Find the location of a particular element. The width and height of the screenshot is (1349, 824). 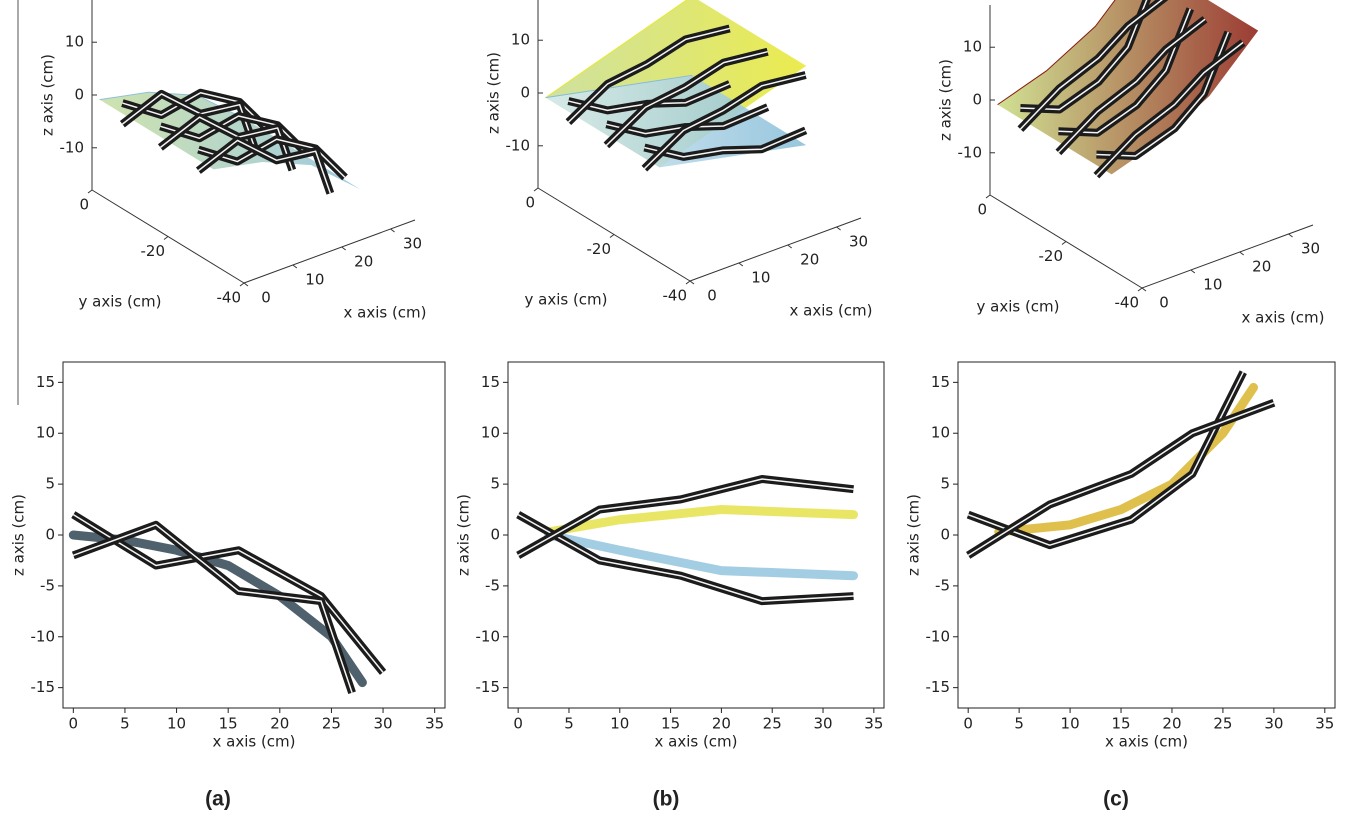

caption: (c) is located at coordinates (1116, 799).